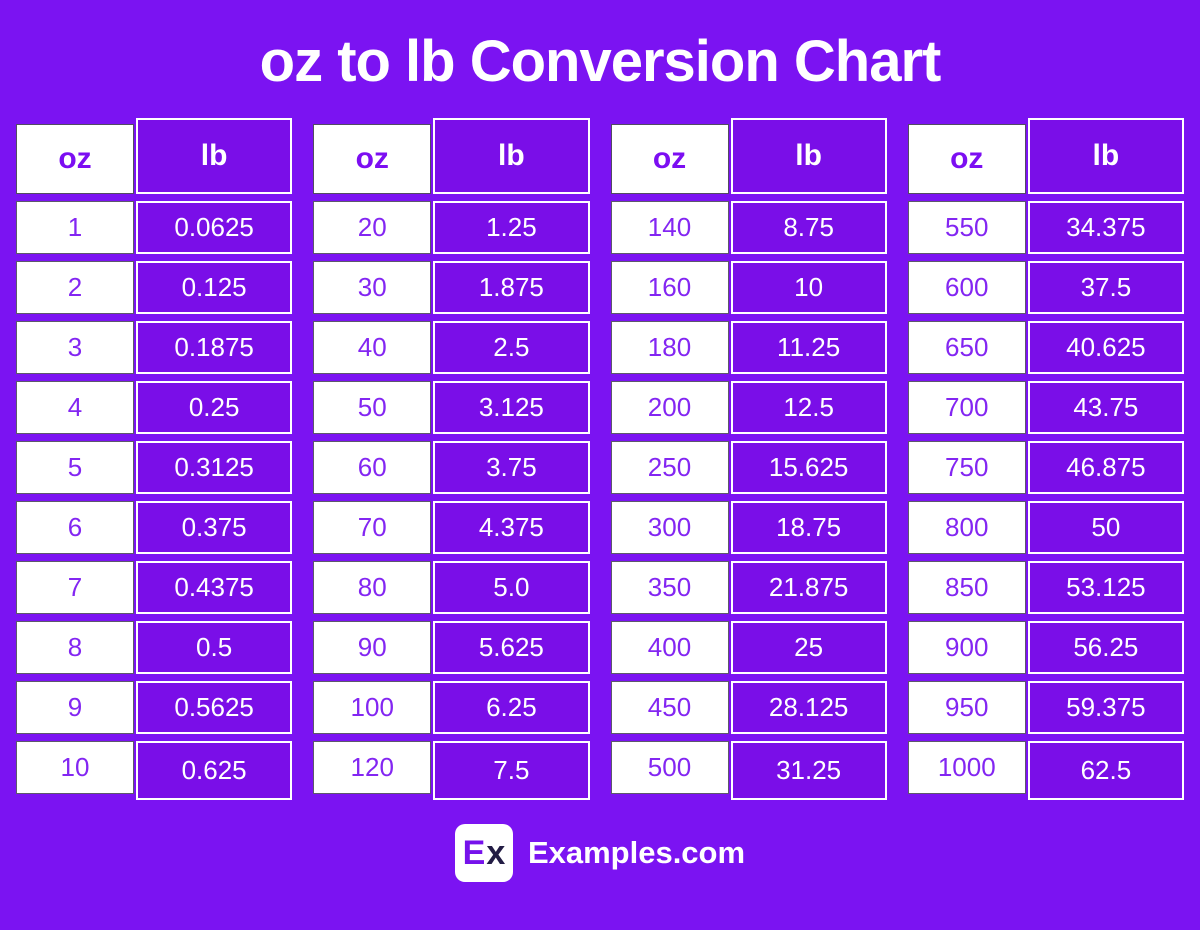  What do you see at coordinates (214, 647) in the screenshot?
I see `lb-value-cell: 0.5` at bounding box center [214, 647].